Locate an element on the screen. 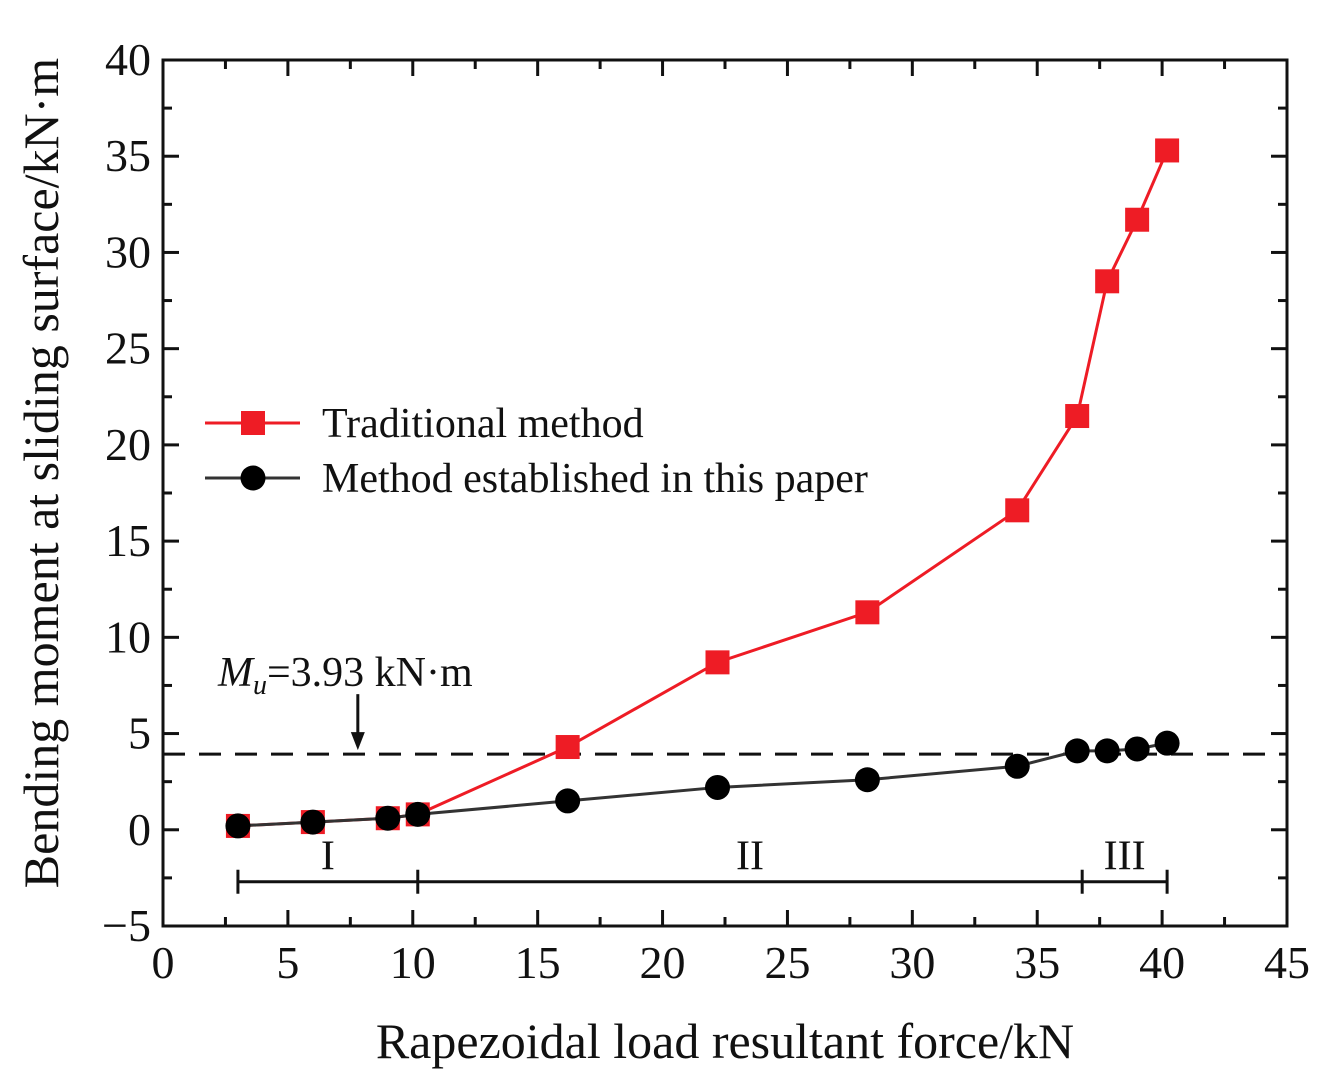  mu-label-subscript: u is located at coordinates (260, 685).